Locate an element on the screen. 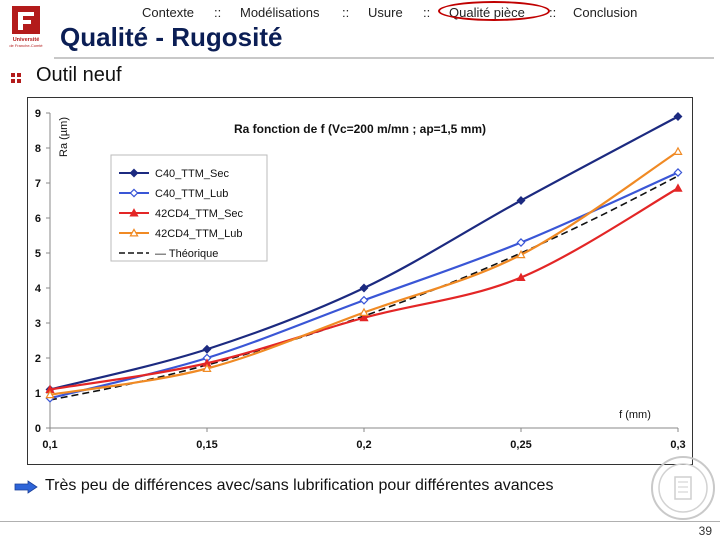 Image resolution: width=720 pixels, height=540 pixels. y-tick-label: 0 is located at coordinates (38, 429).